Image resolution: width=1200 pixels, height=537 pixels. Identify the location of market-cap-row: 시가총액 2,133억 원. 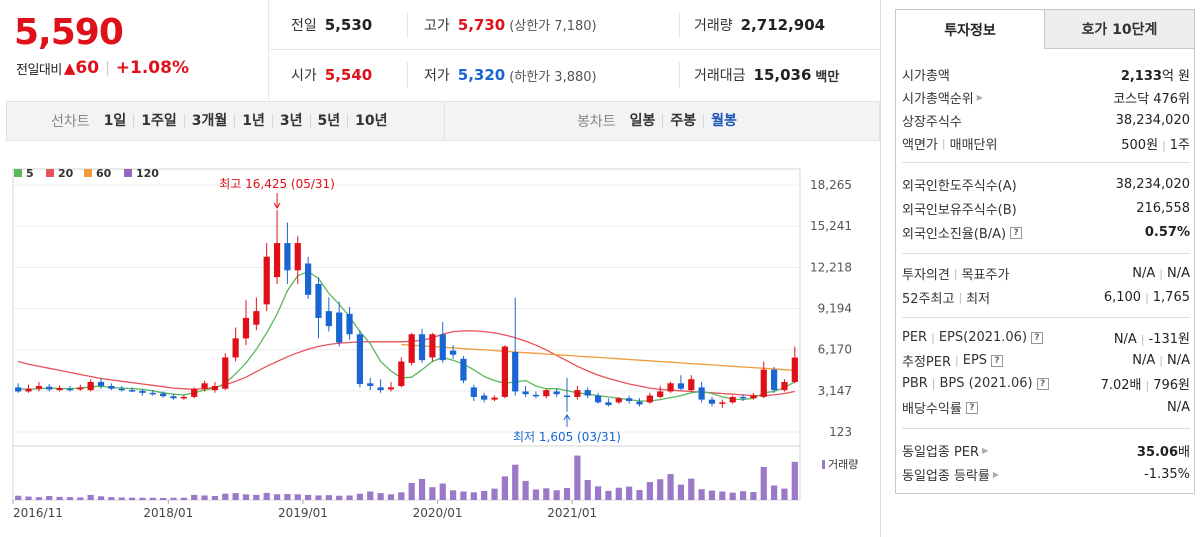
(1046, 74).